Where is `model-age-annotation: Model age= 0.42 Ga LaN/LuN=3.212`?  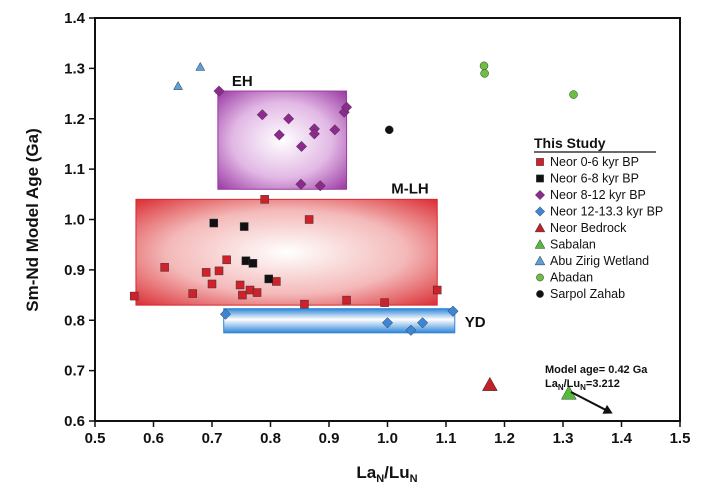 model-age-annotation: Model age= 0.42 Ga LaN/LuN=3.212 is located at coordinates (596, 389).